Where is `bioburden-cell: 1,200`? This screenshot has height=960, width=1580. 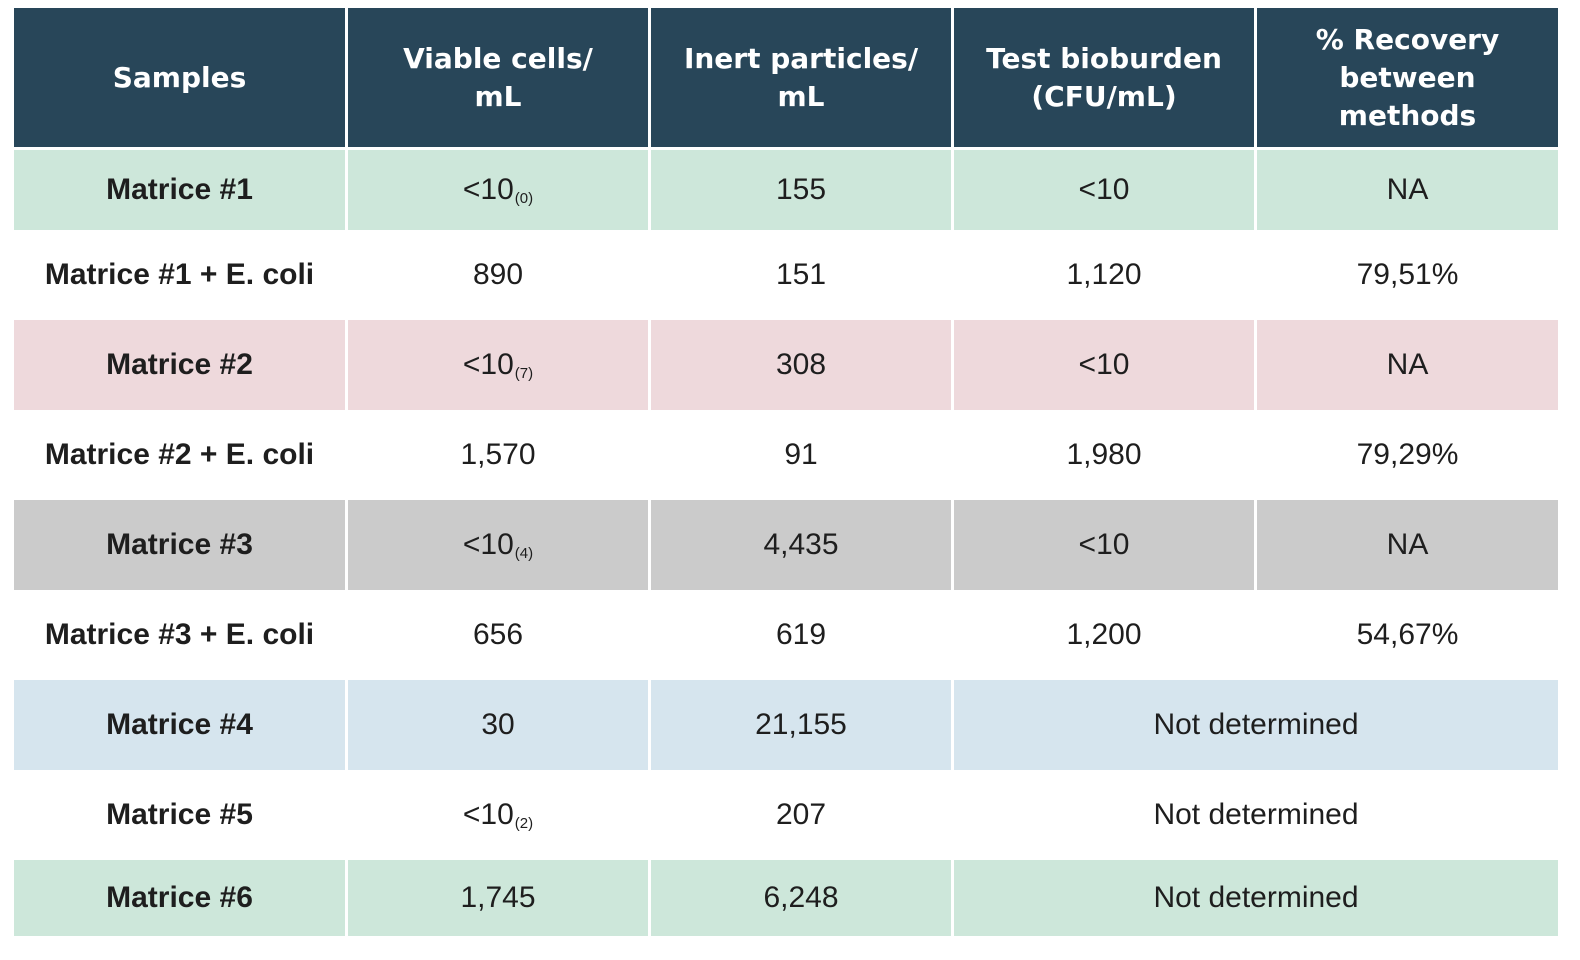
bioburden-cell: 1,200 is located at coordinates (1105, 635).